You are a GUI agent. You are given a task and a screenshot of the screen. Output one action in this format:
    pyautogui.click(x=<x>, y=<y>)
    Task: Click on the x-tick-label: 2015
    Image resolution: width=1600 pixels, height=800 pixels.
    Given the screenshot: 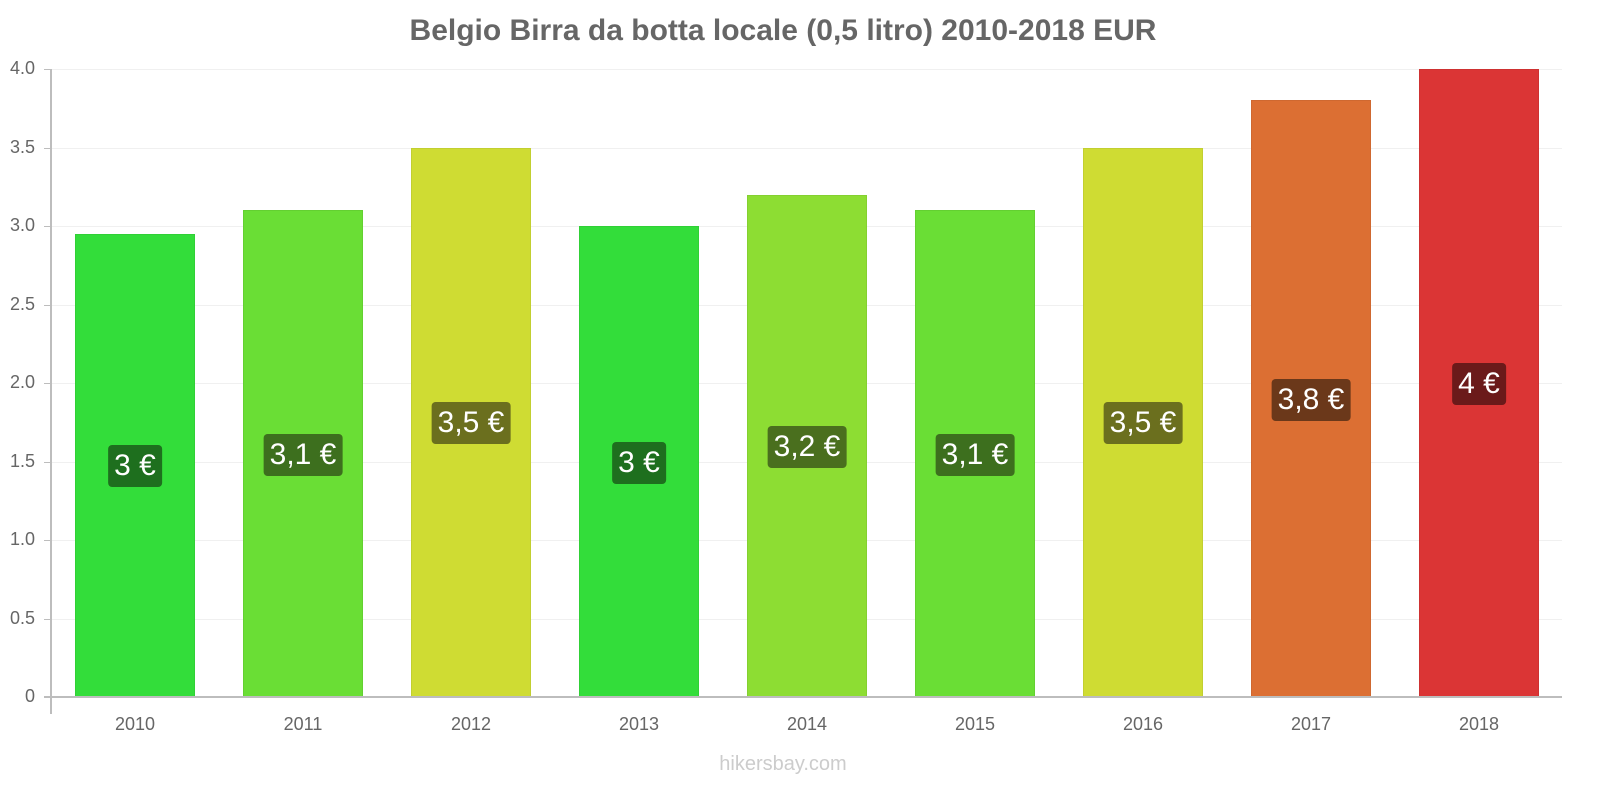 What is the action you would take?
    pyautogui.click(x=975, y=724)
    